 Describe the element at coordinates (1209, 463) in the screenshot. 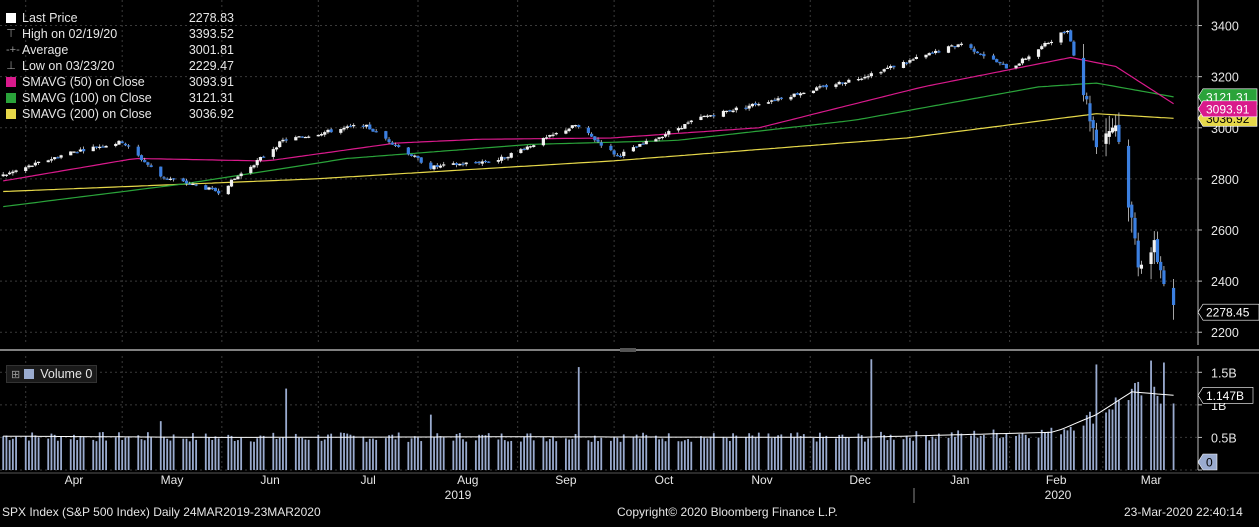

I see `volume-zero-badge-text: 0` at that location.